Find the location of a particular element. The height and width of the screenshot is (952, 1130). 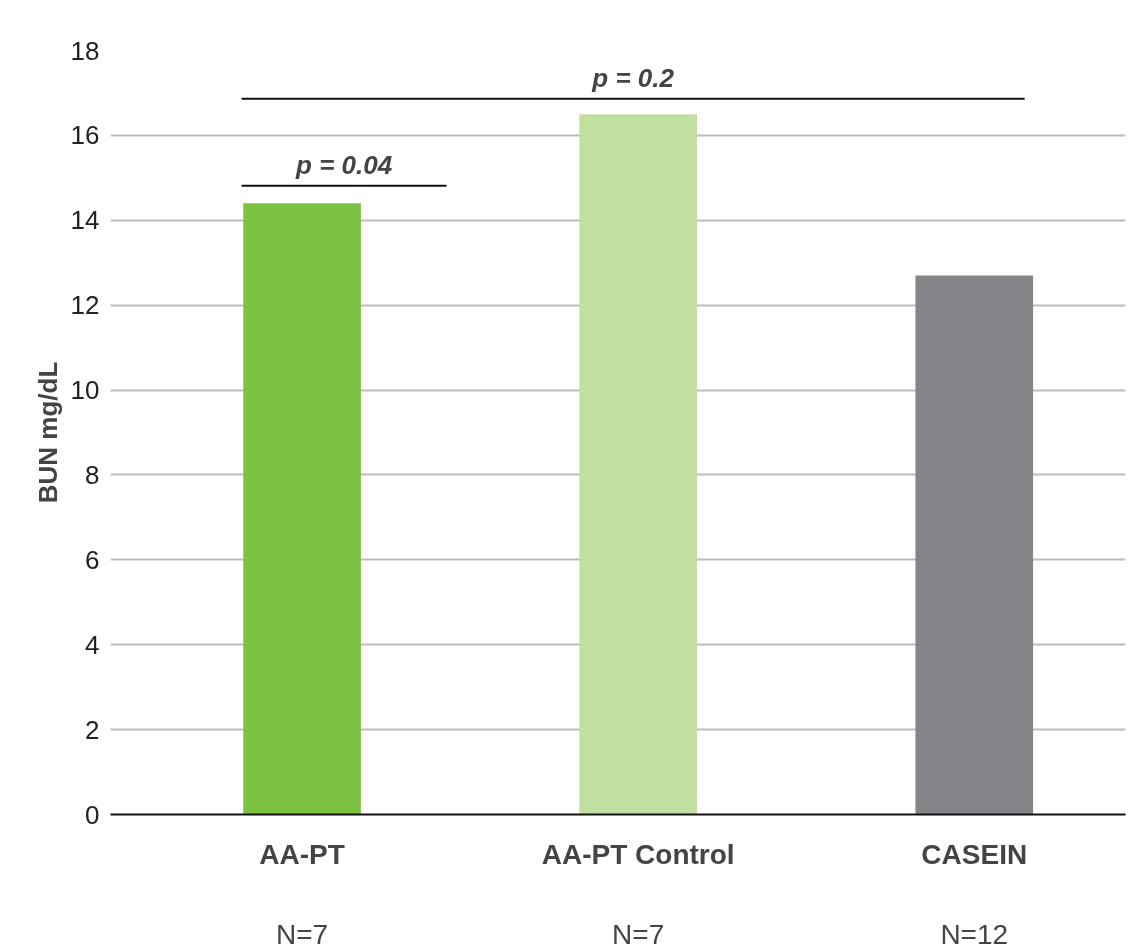

x-tick-label: AA-PT is located at coordinates (302, 854).